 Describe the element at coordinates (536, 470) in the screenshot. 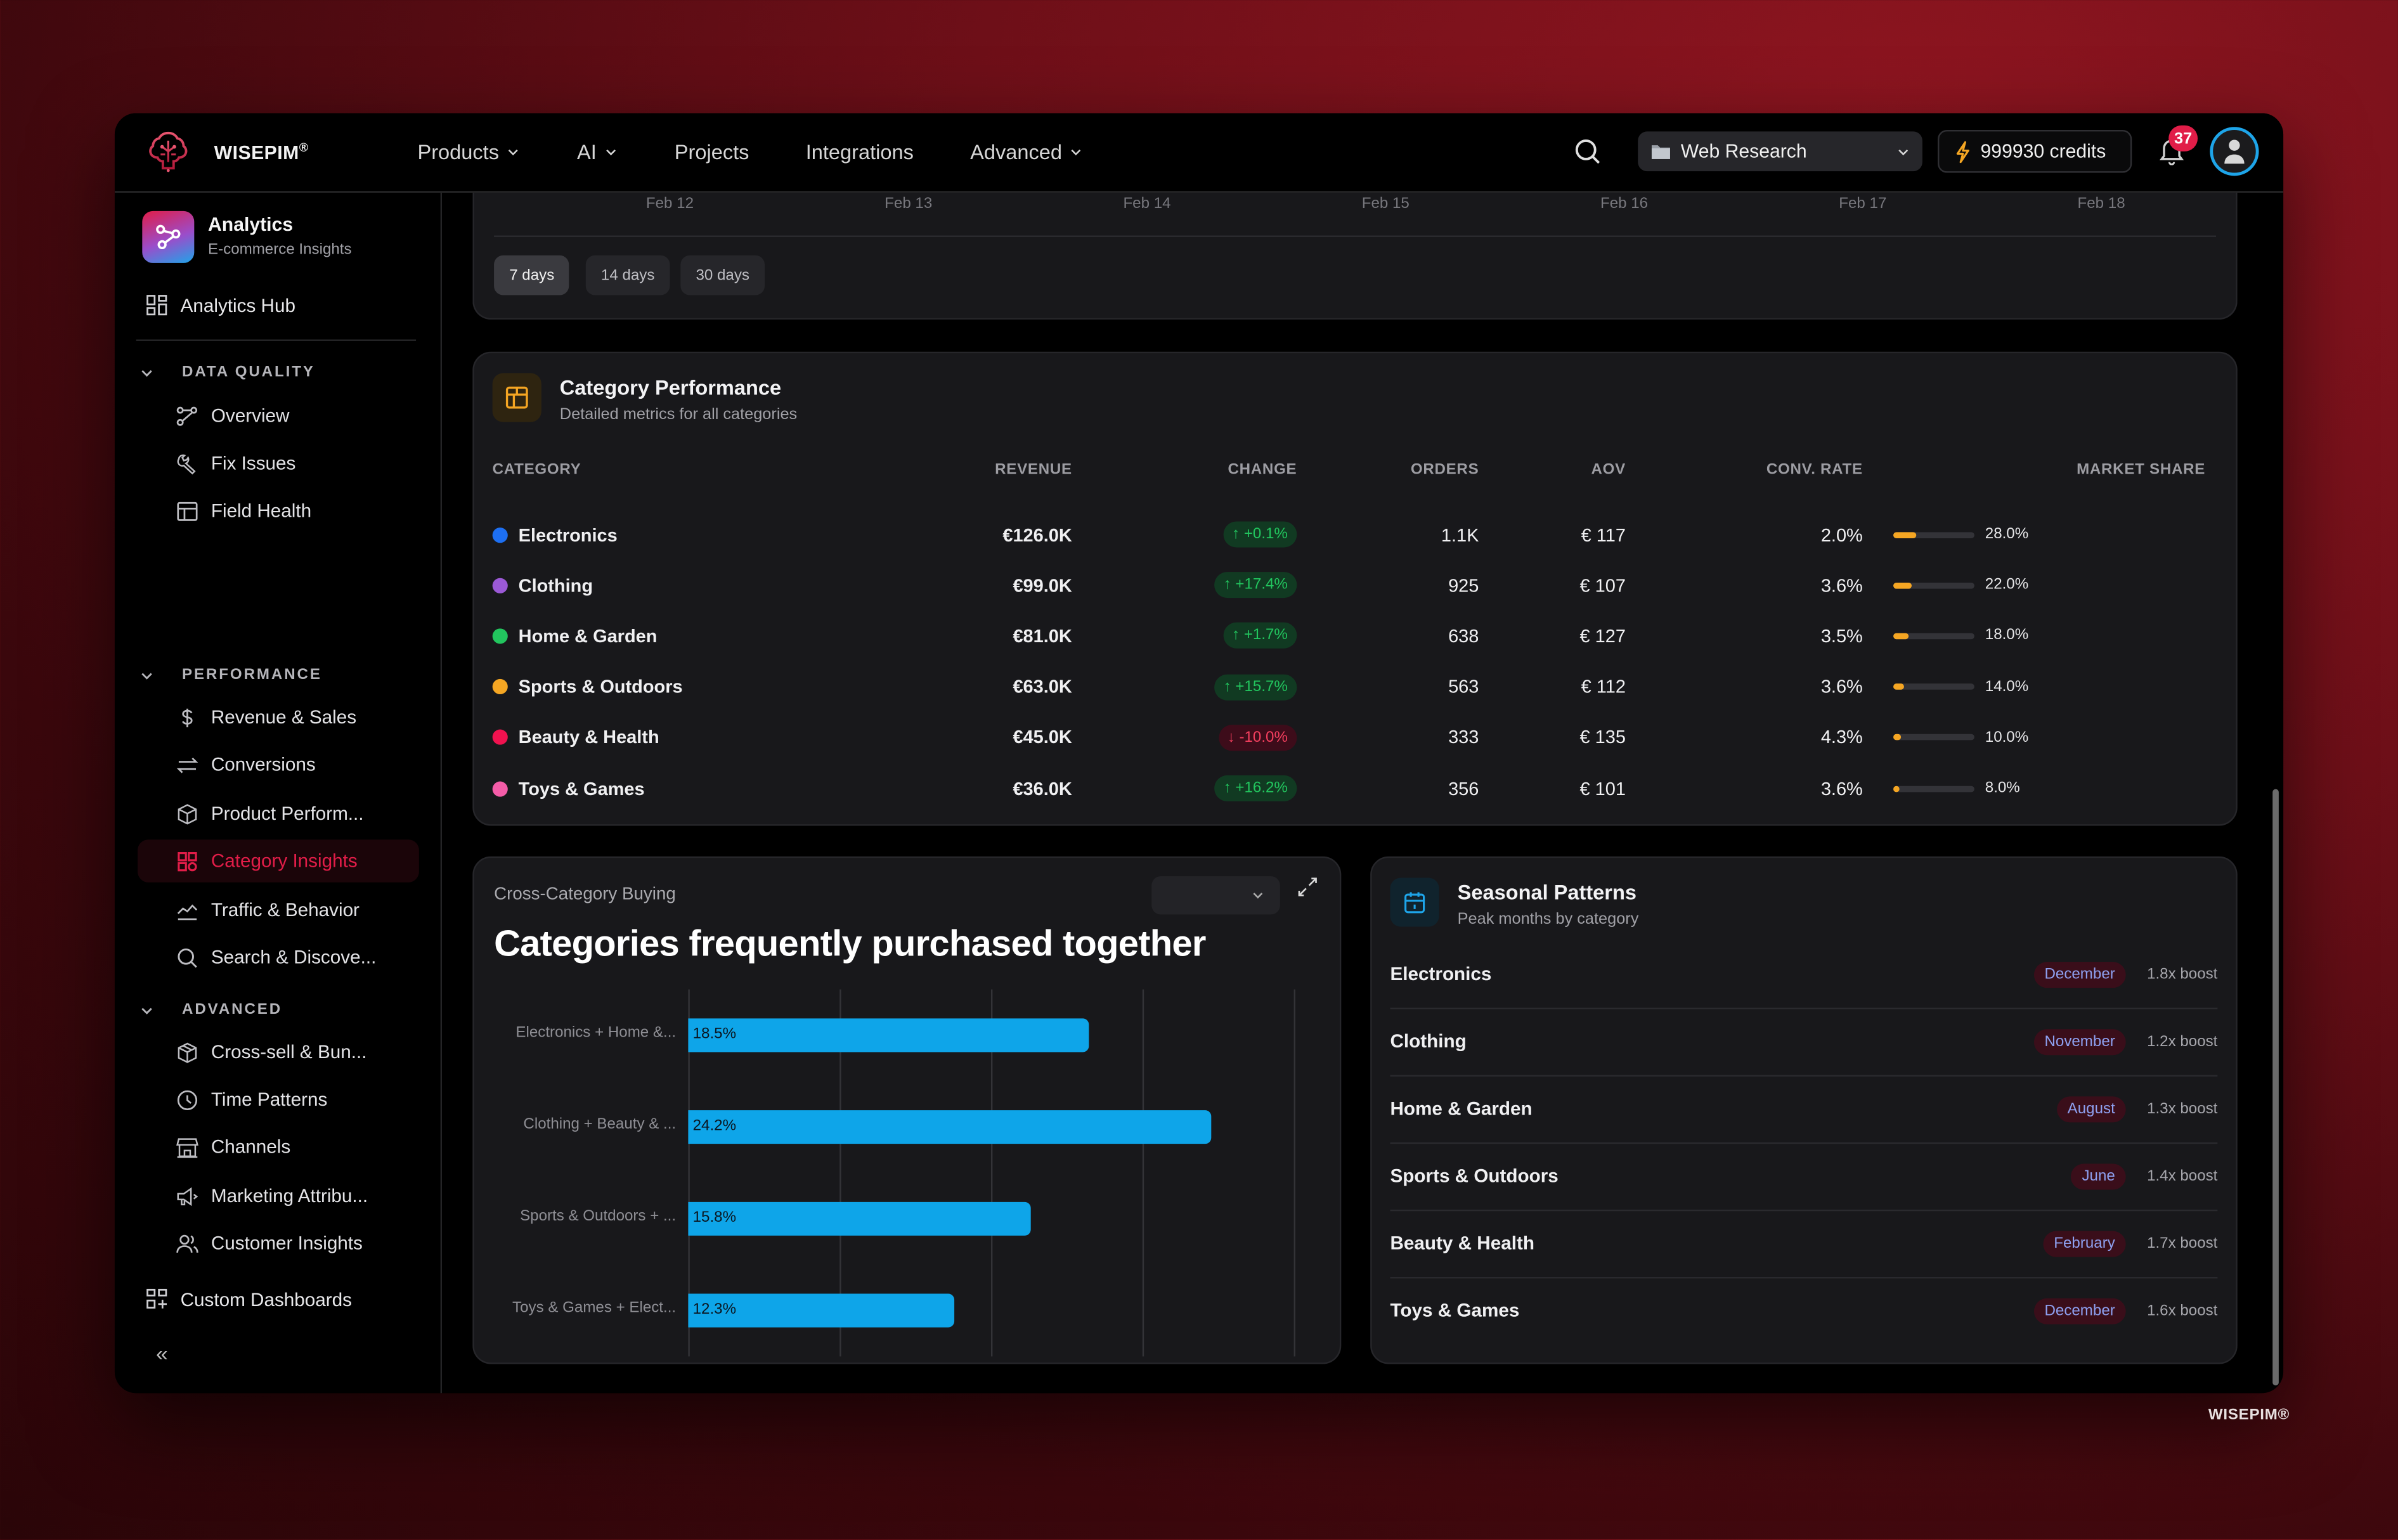

I see `column-header-category: CATEGORY` at that location.